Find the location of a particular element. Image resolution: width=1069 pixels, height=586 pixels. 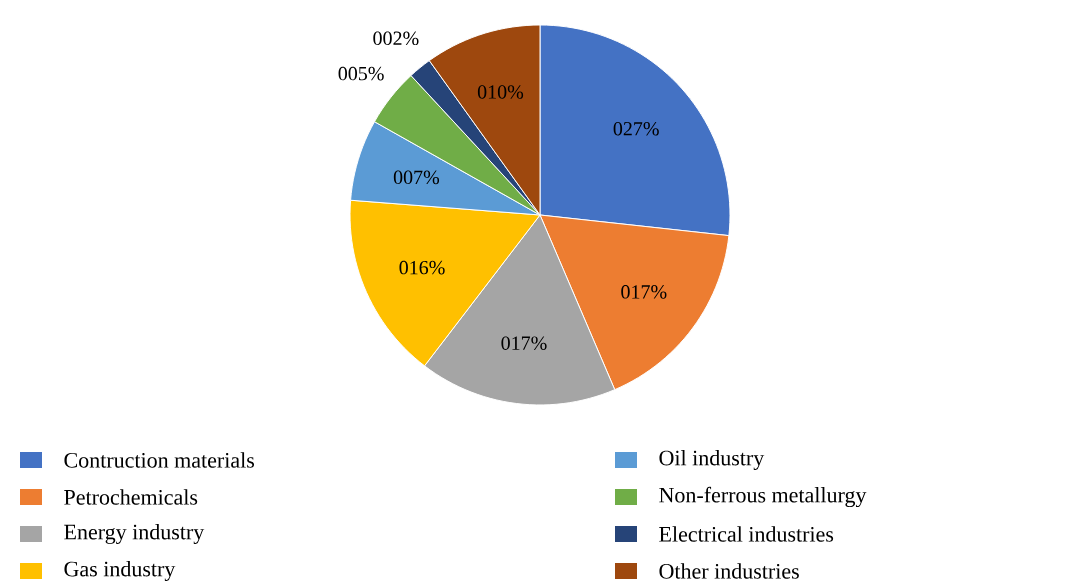

legend-label: Other industries is located at coordinates (729, 571).